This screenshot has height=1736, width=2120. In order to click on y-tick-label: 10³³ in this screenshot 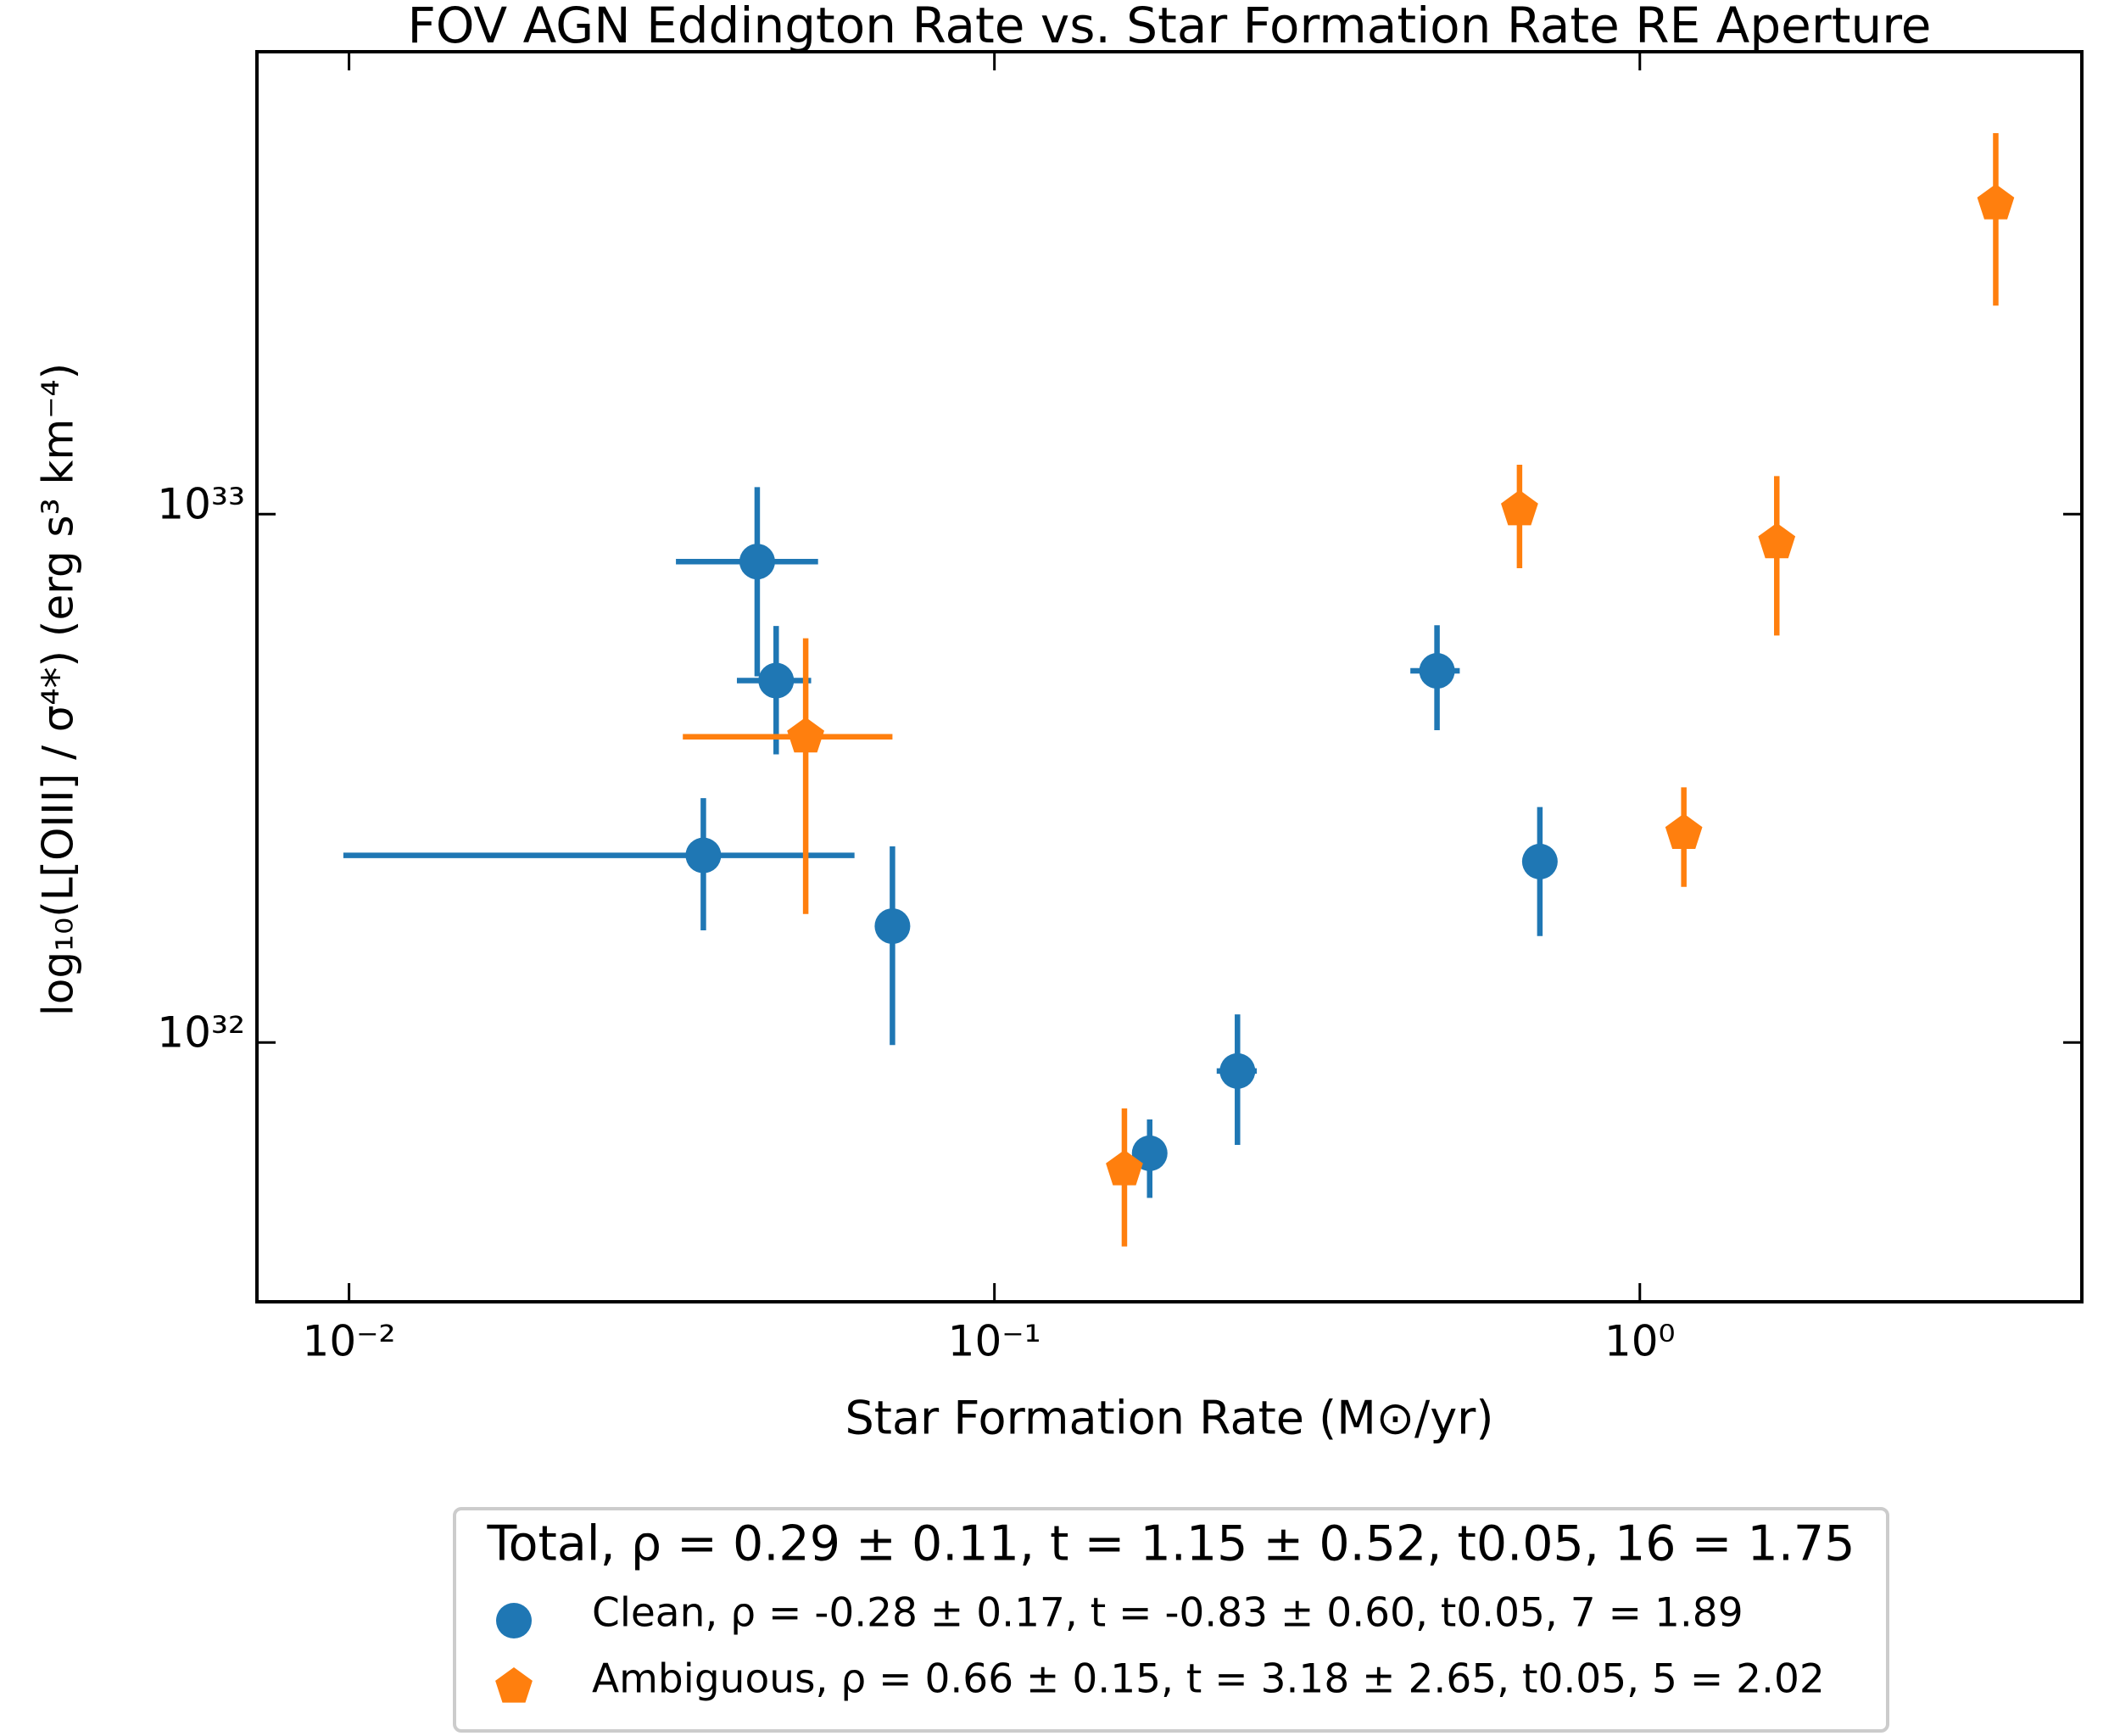, I will do `click(201, 504)`.